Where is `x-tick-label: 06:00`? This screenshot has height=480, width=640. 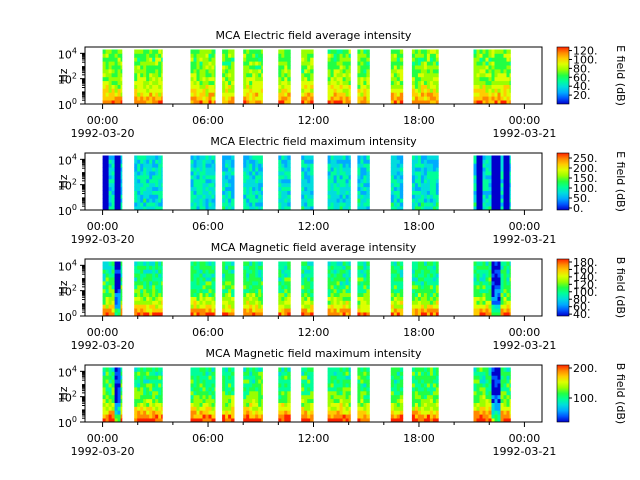
x-tick-label: 06:00 is located at coordinates (208, 438).